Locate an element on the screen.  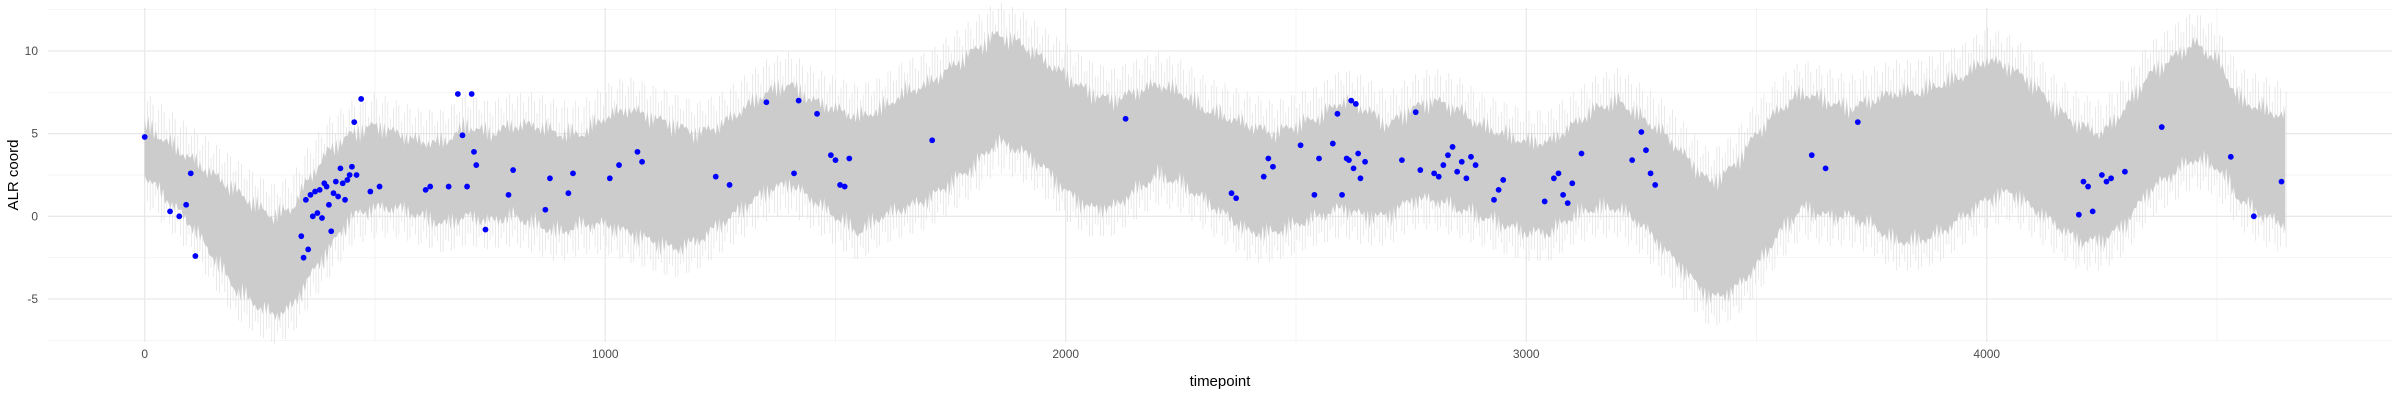
y-tick-label: 10 is located at coordinates (32, 51).